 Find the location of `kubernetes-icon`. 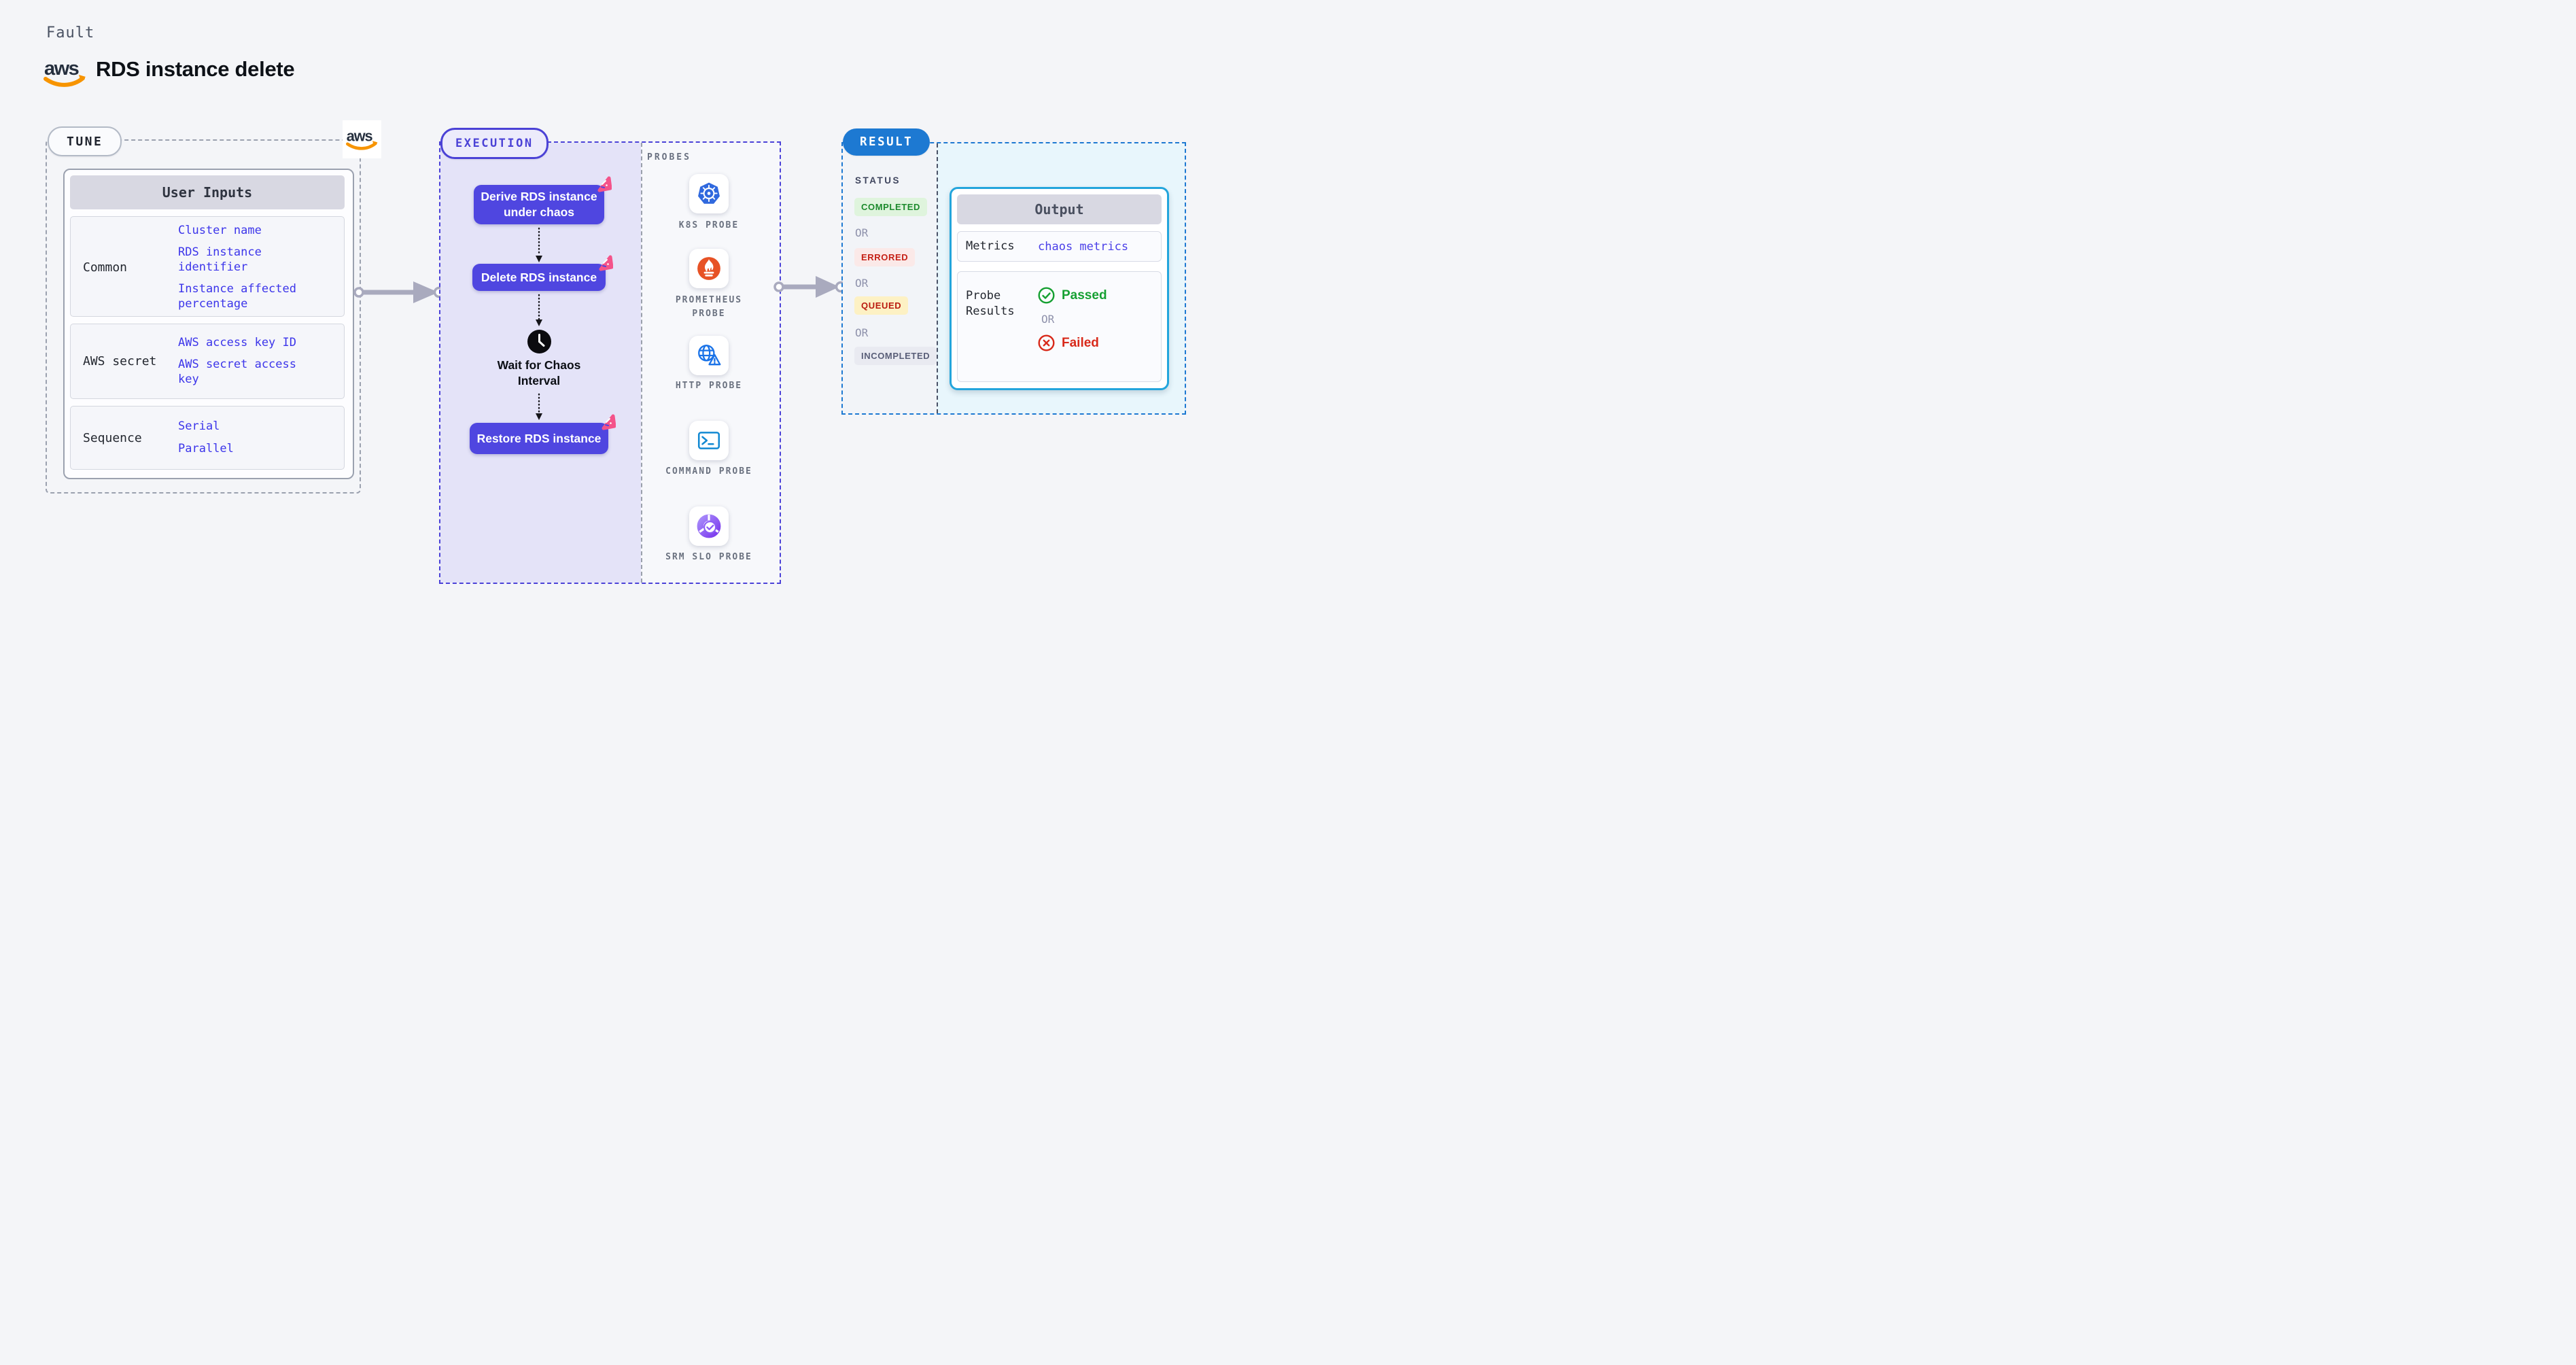

kubernetes-icon is located at coordinates (709, 193).